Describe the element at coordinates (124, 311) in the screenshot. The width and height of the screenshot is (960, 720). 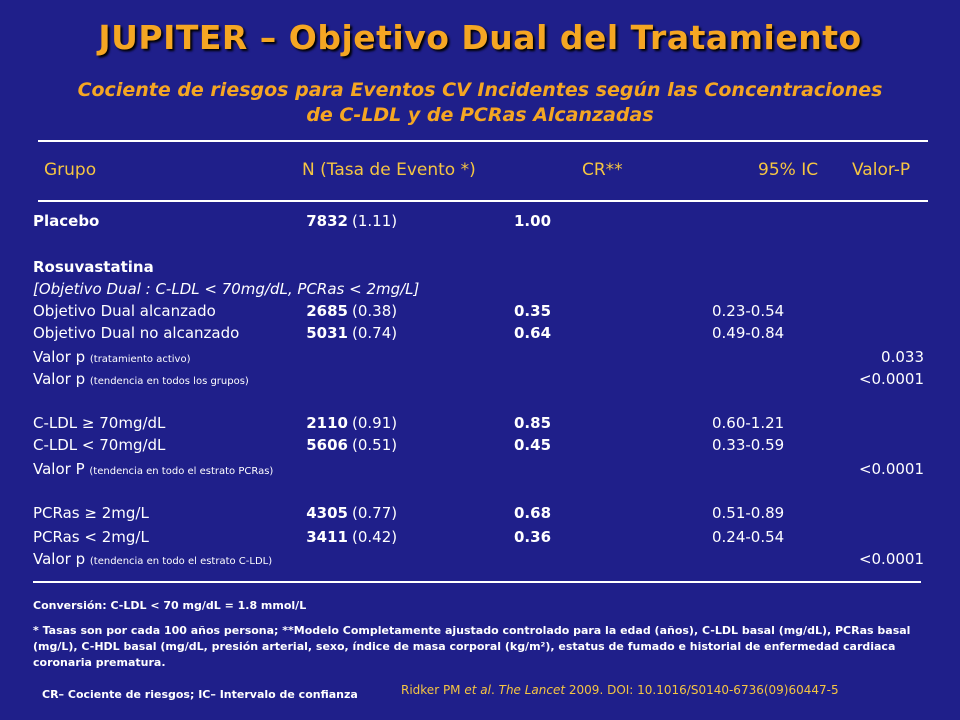
I see `group-label: Objetivo Dual alcanzado` at that location.